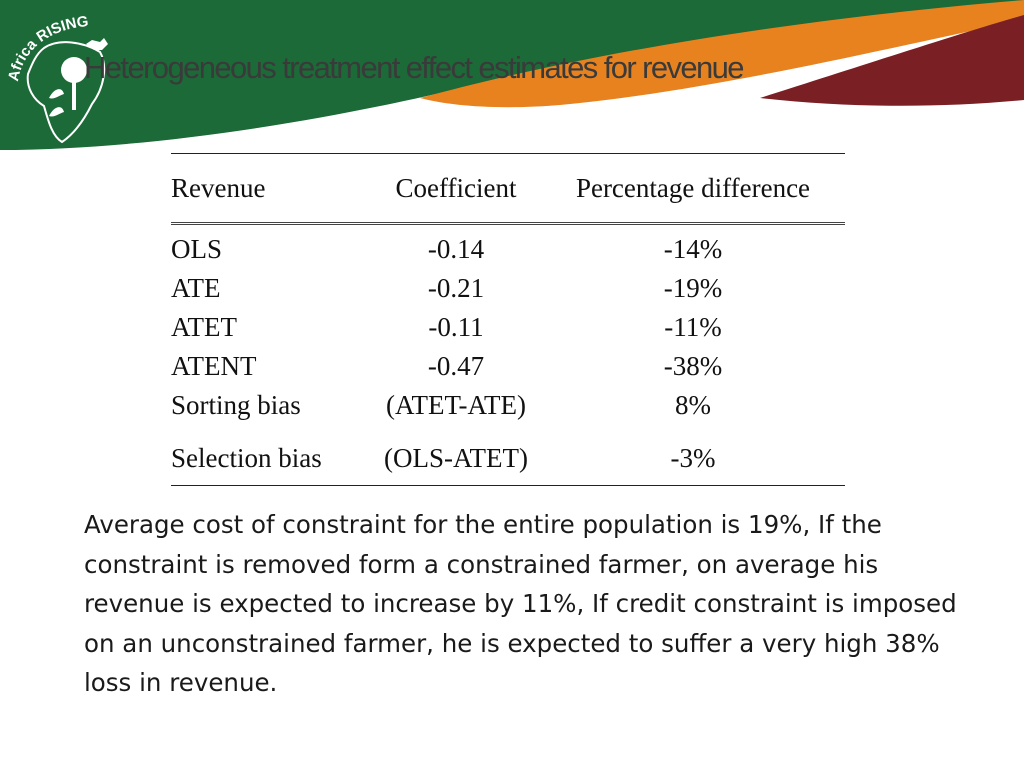  Describe the element at coordinates (693, 327) in the screenshot. I see `percentage-cell: -11%` at that location.